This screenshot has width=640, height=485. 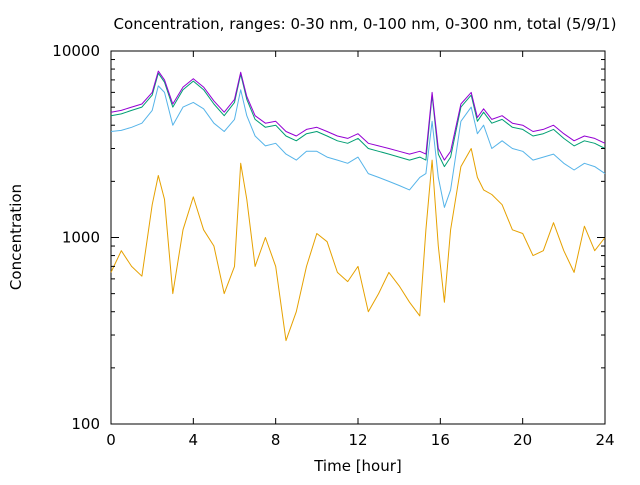 What do you see at coordinates (276, 440) in the screenshot?
I see `x-tick-label: 8` at bounding box center [276, 440].